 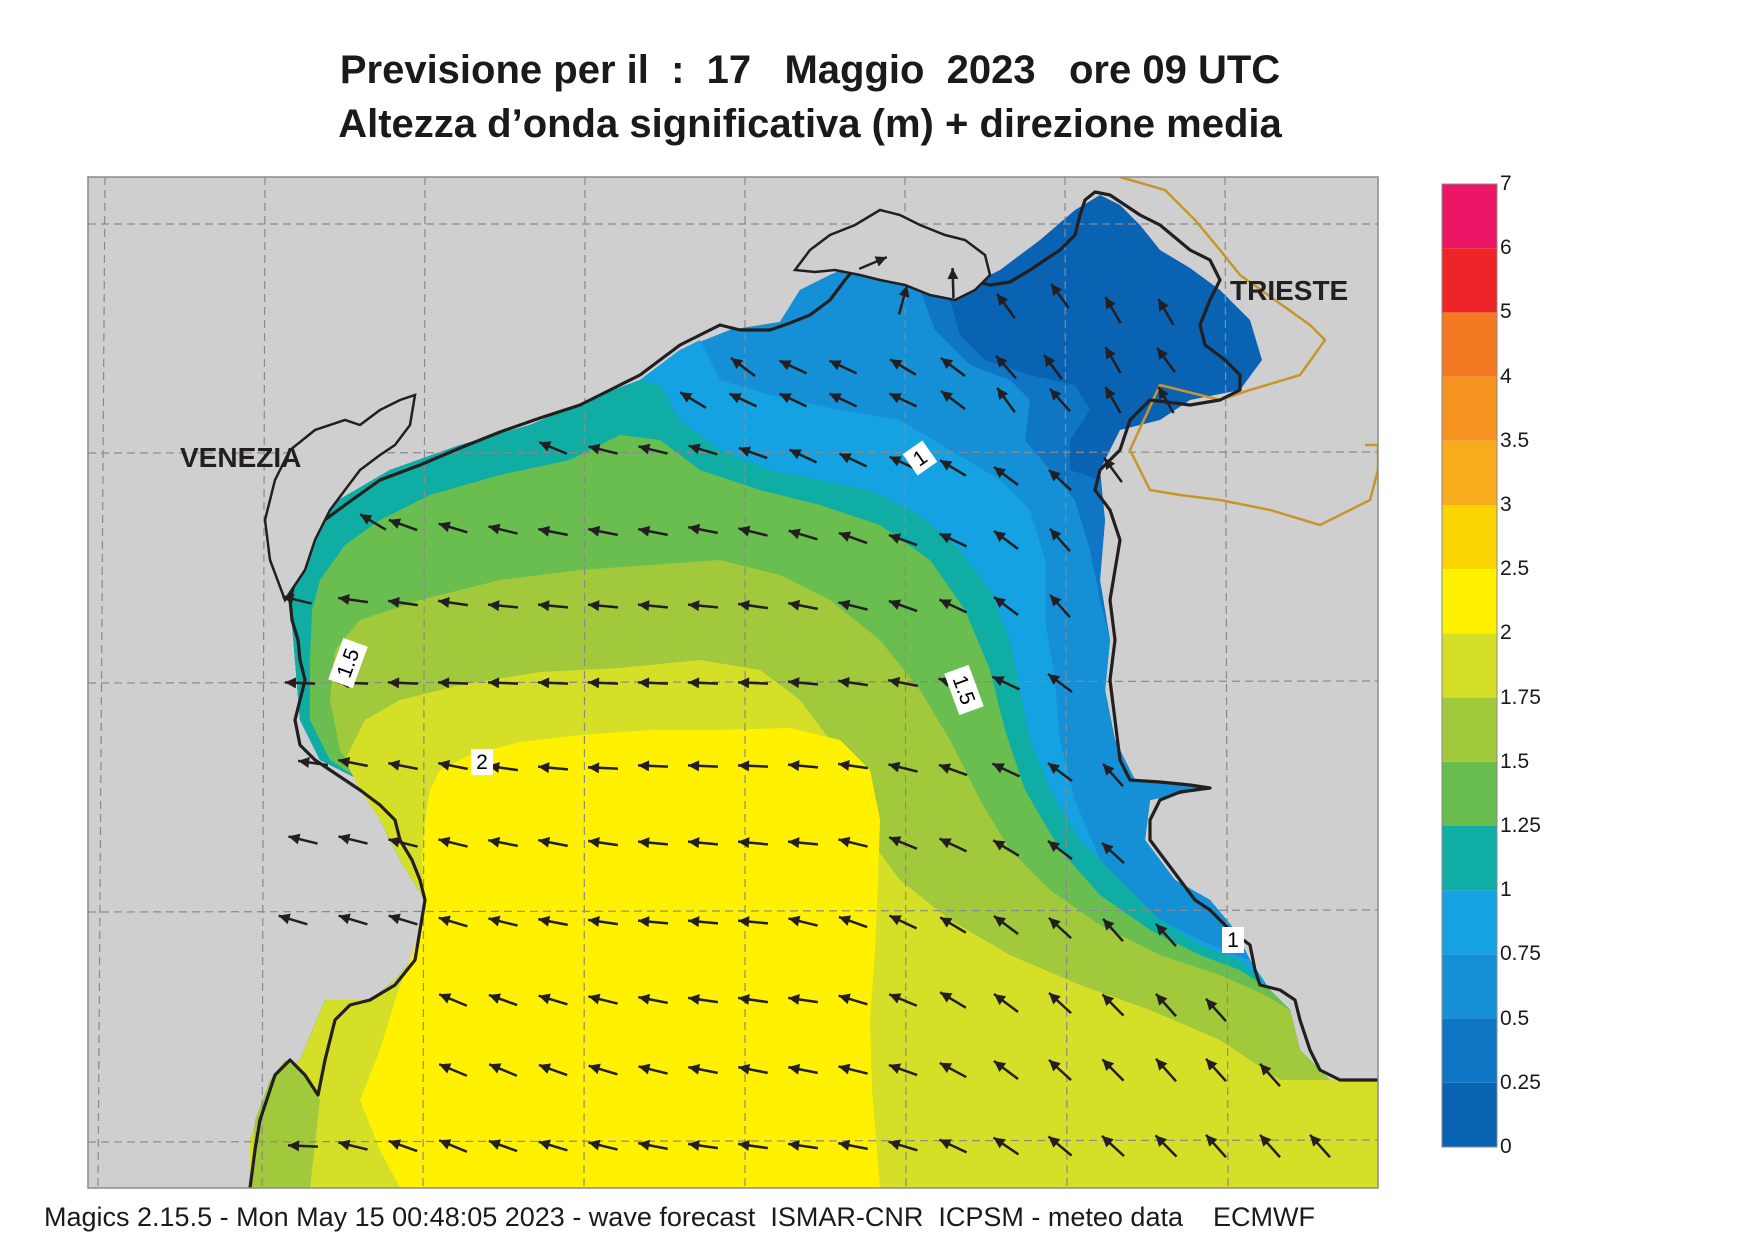 What do you see at coordinates (1506, 248) in the screenshot?
I see `colorbar-tick: 6` at bounding box center [1506, 248].